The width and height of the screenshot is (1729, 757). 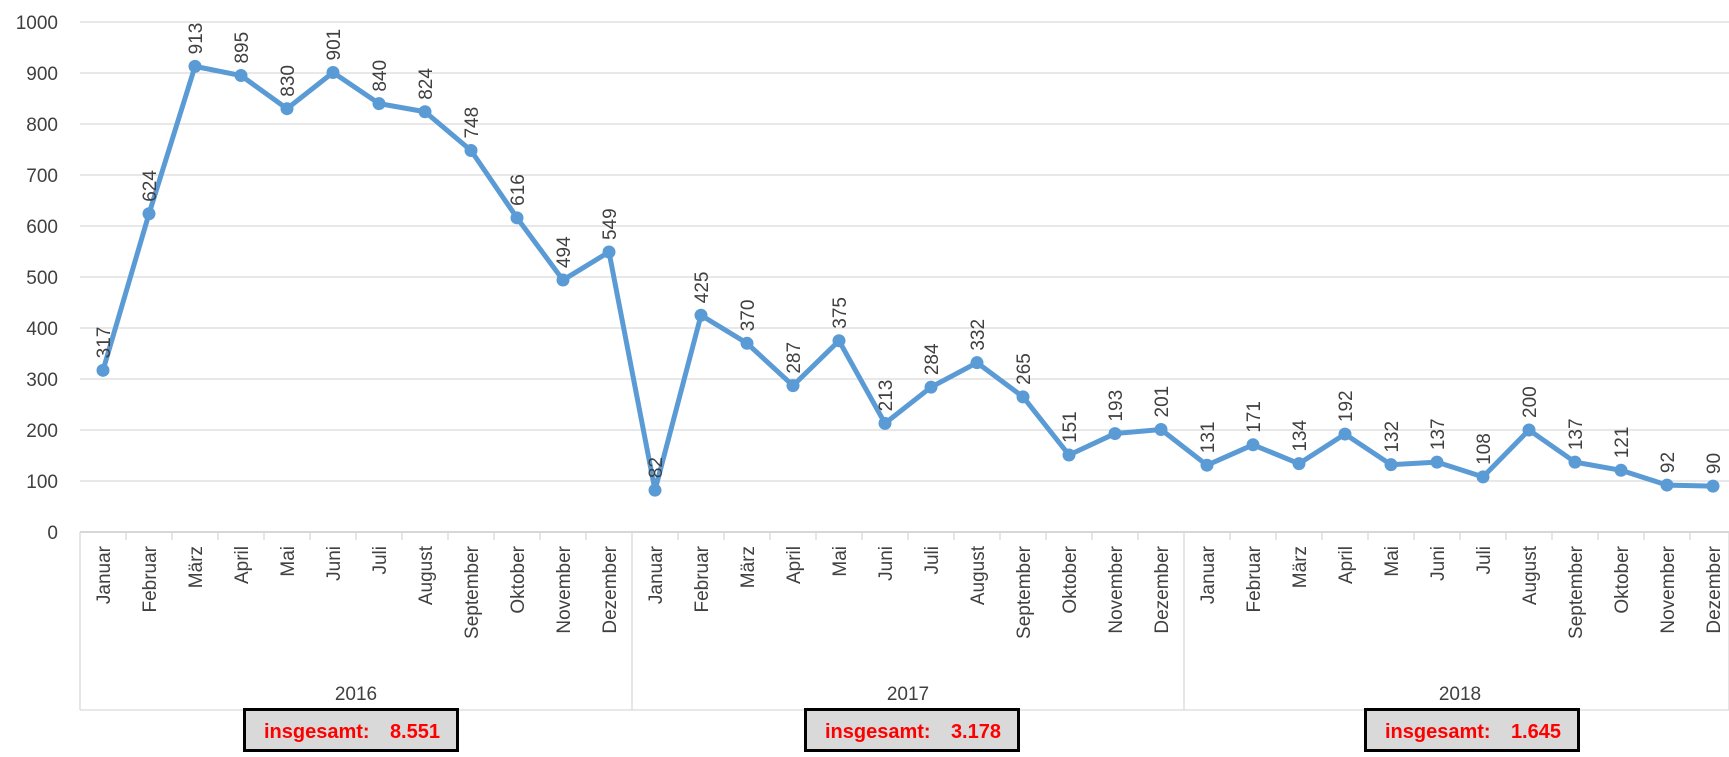 What do you see at coordinates (242, 48) in the screenshot?
I see `data-label: 895` at bounding box center [242, 48].